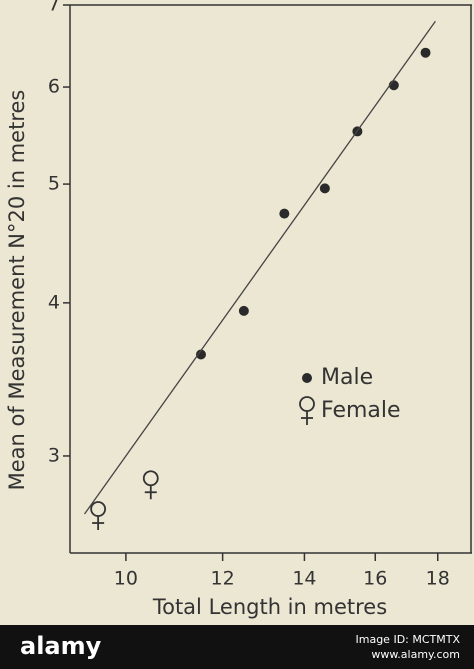  I want to click on legend-label: Female, so click(361, 410).